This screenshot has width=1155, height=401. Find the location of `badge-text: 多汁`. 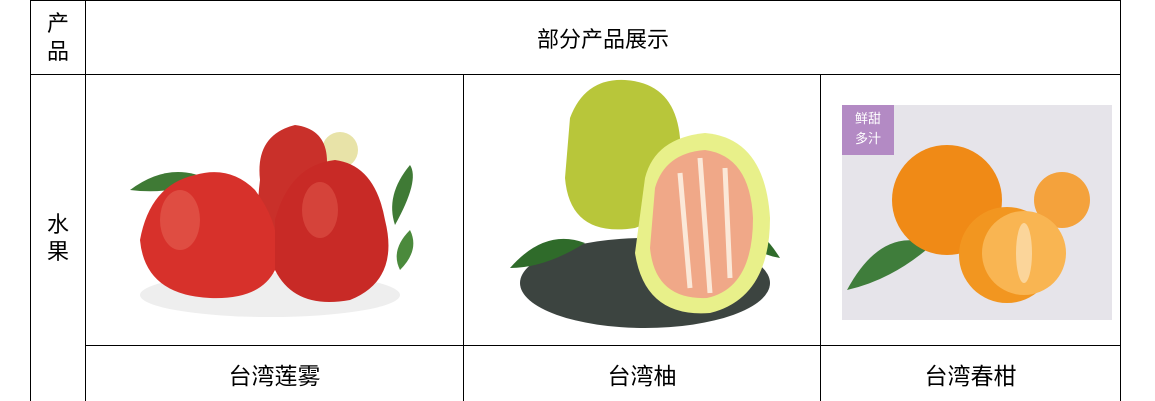

badge-text: 多汁 is located at coordinates (868, 138).